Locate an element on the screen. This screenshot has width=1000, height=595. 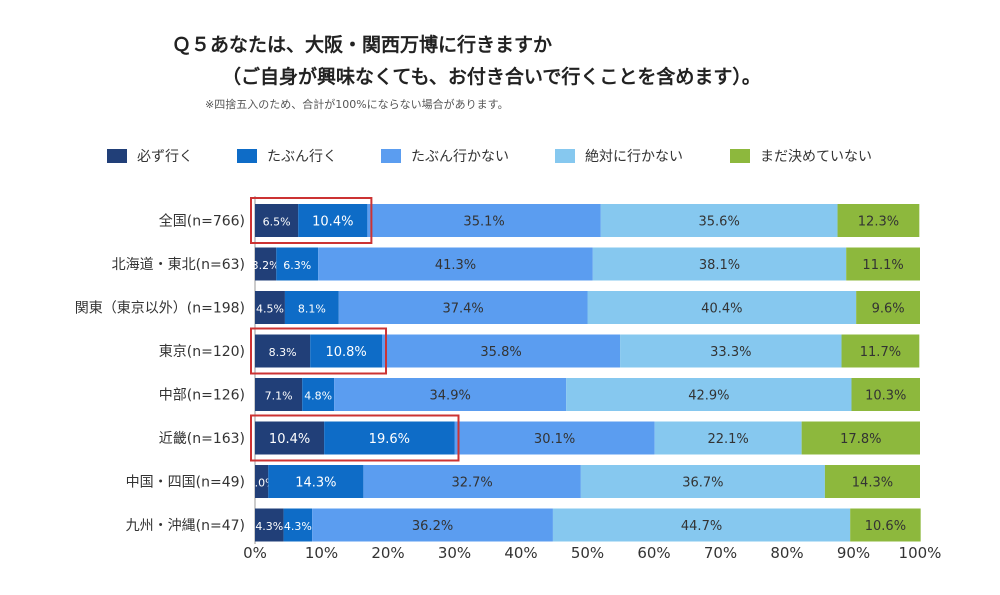
data-label: 33.3% is located at coordinates (730, 352).